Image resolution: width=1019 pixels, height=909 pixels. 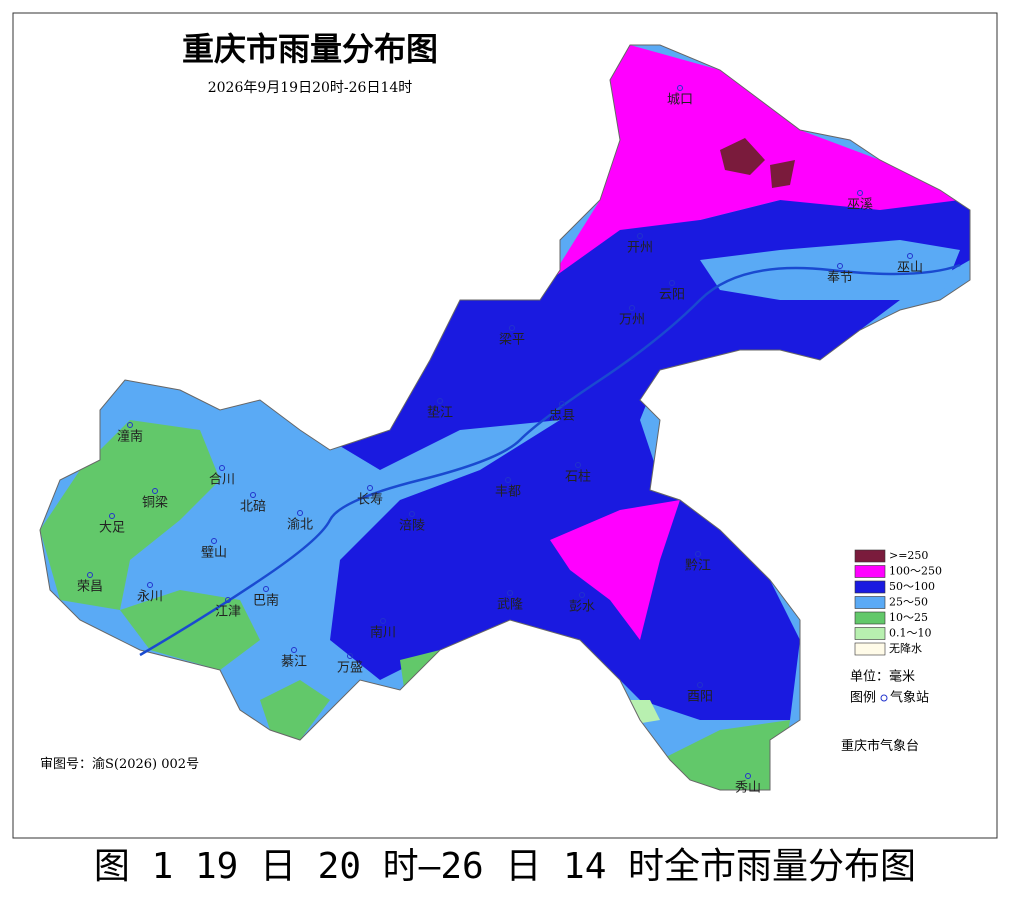 I want to click on legend-label: 25～50, so click(x=908, y=602).